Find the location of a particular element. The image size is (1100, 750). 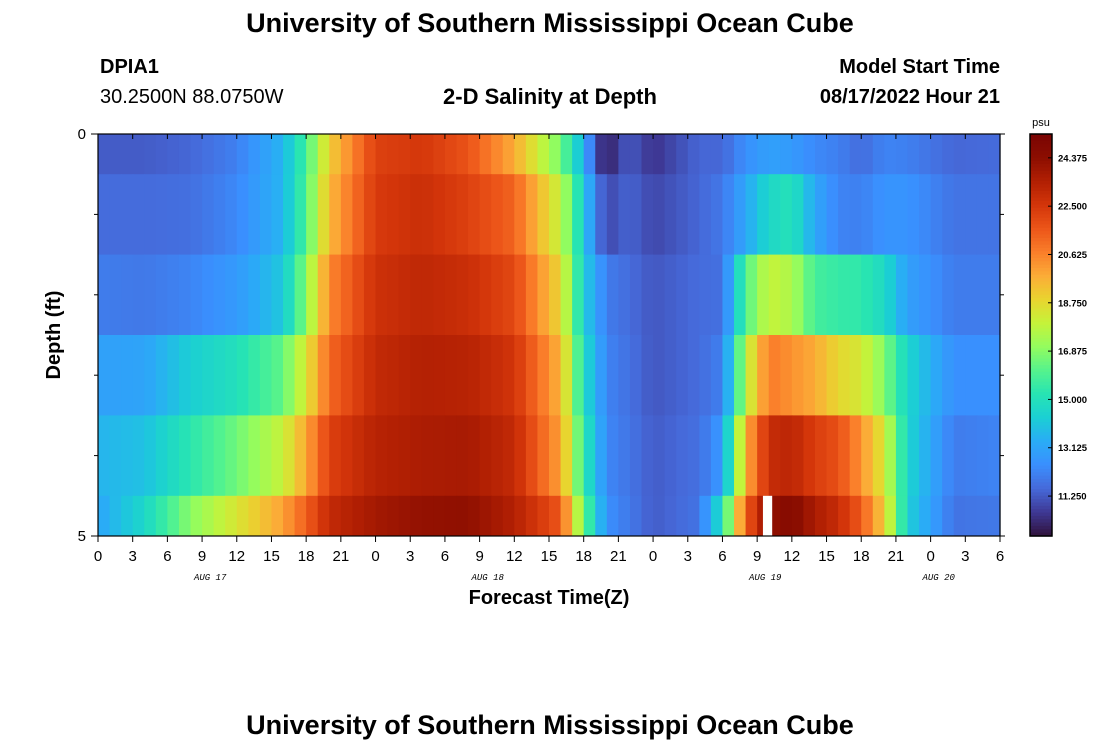

colorbar-tick-label: 15.000 is located at coordinates (1072, 400).